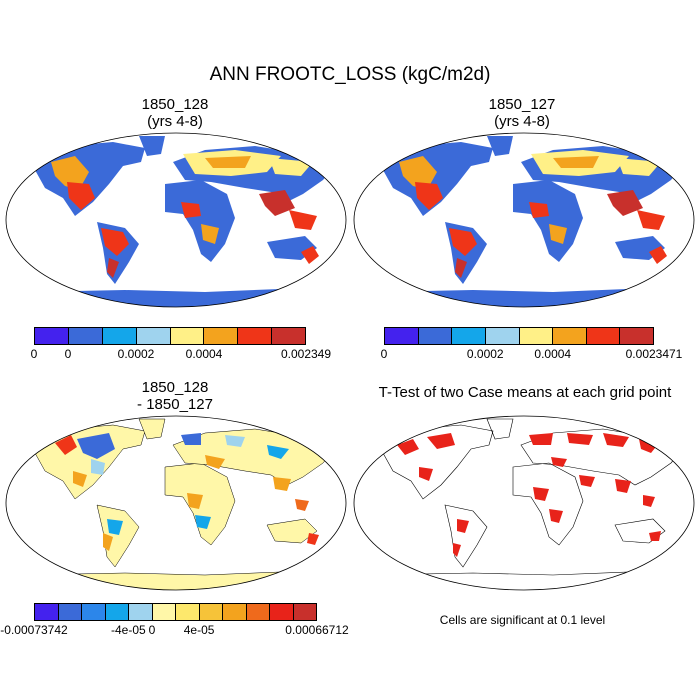 This screenshot has height=700, width=700. What do you see at coordinates (180, 355) in the screenshot?
I see `colorbar-labels-1850-128: 0 0 0.0002 0.0004 0.002349` at bounding box center [180, 355].